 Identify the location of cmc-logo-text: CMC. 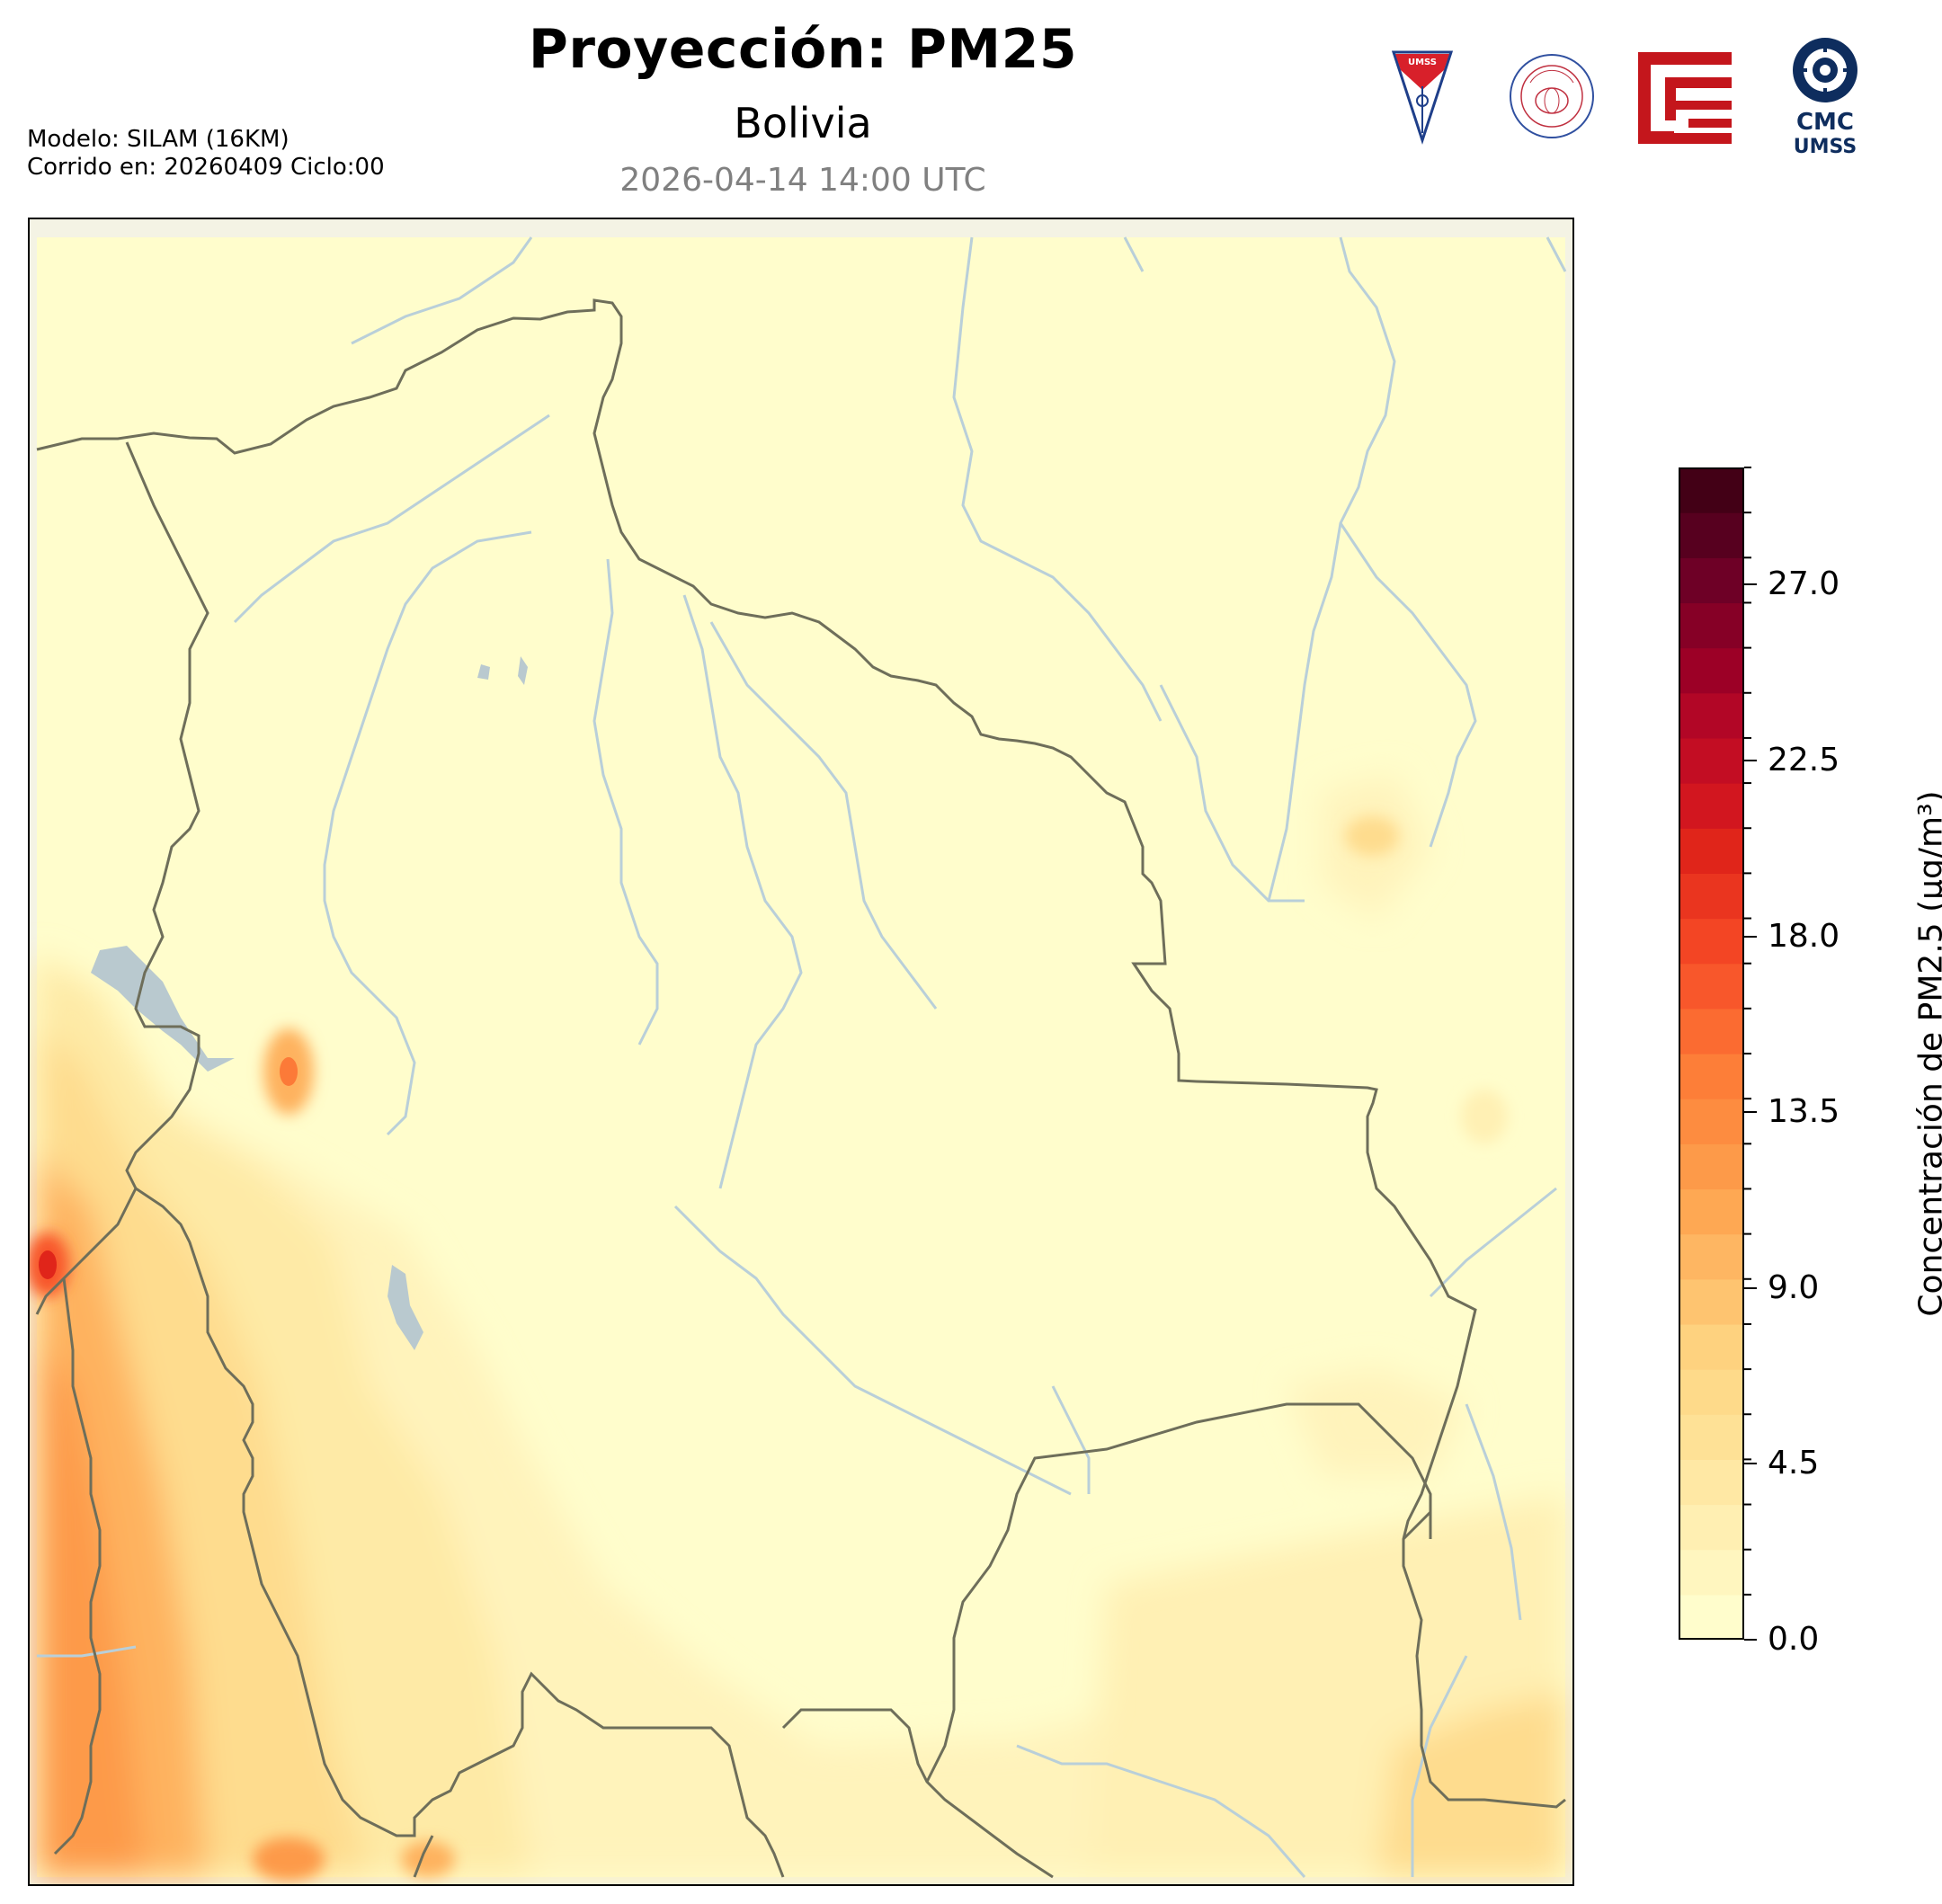
(1825, 122).